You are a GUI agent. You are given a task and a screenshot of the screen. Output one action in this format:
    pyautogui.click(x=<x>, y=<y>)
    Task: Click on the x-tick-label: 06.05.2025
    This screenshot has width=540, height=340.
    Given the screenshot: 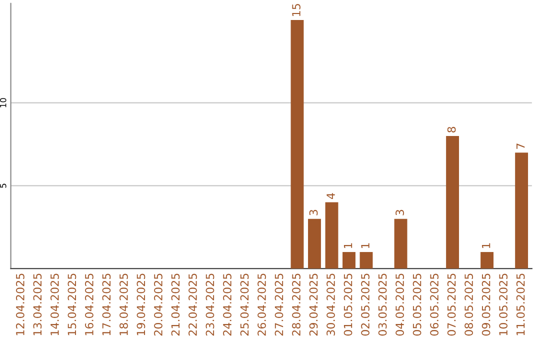 What is the action you would take?
    pyautogui.click(x=434, y=305)
    